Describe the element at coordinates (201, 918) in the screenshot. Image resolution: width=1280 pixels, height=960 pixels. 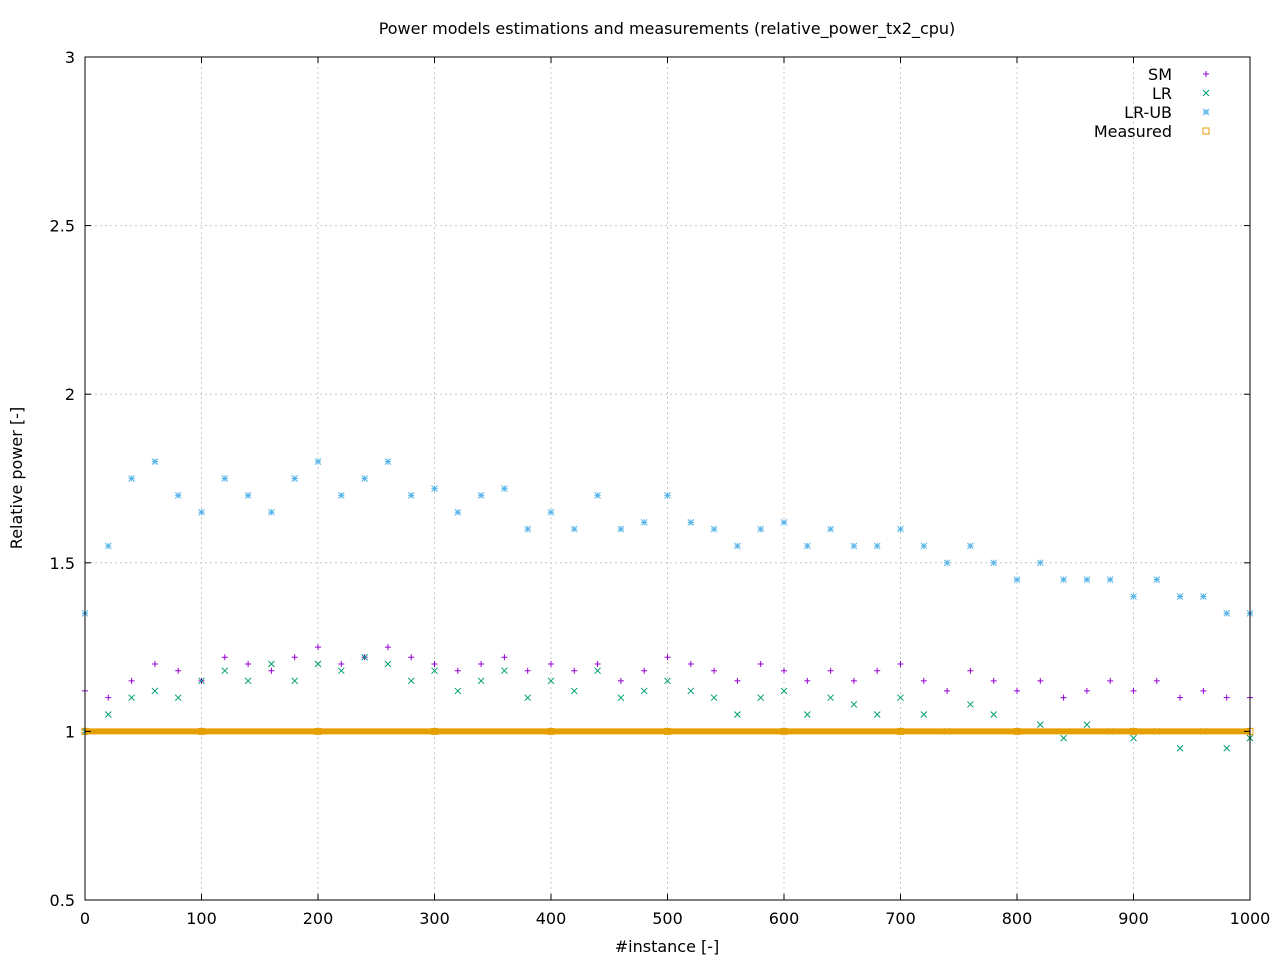
I see `x-tick-label: 100` at that location.